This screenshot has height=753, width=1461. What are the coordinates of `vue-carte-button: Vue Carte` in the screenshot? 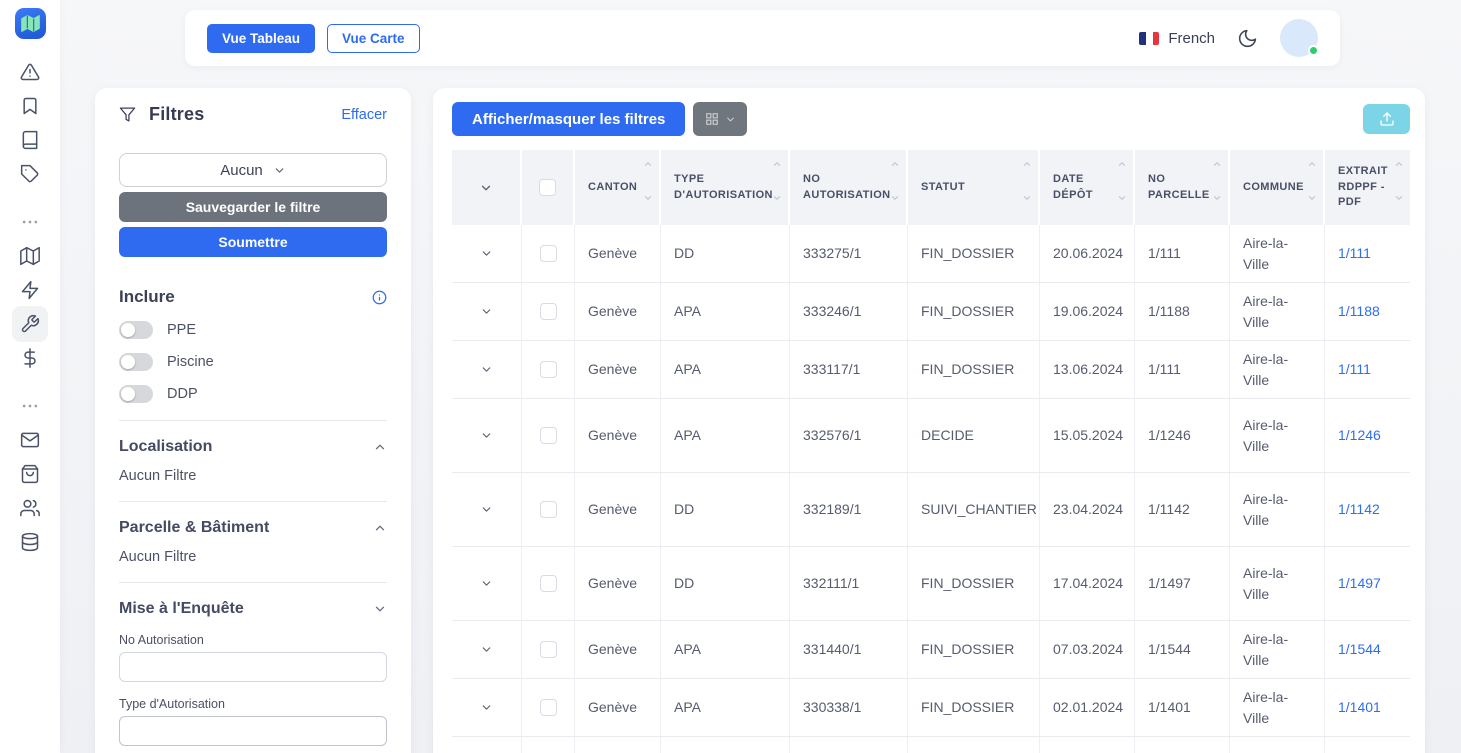 It's located at (373, 38).